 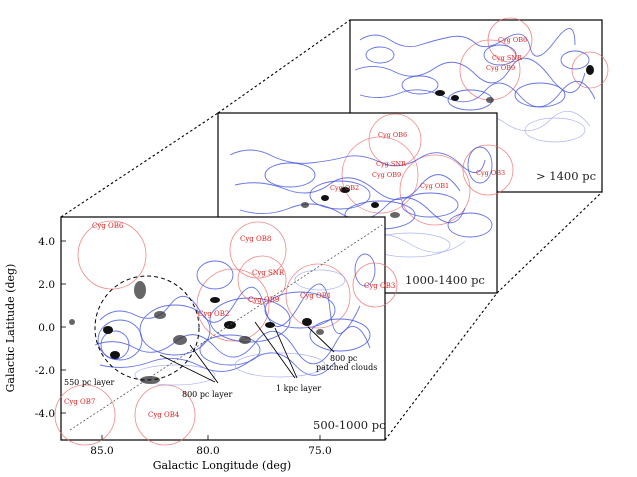 I want to click on panel-near-contours, so click(x=235, y=319).